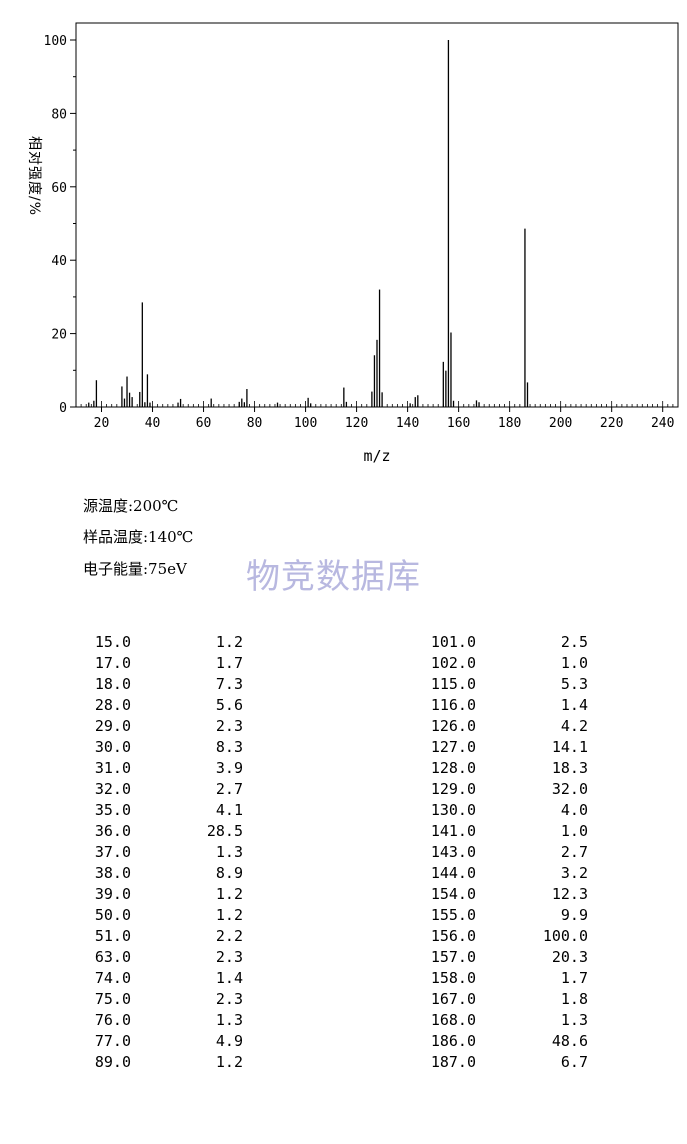 This screenshot has height=1144, width=687. What do you see at coordinates (112, 747) in the screenshot?
I see `peak-mz: 30.0` at bounding box center [112, 747].